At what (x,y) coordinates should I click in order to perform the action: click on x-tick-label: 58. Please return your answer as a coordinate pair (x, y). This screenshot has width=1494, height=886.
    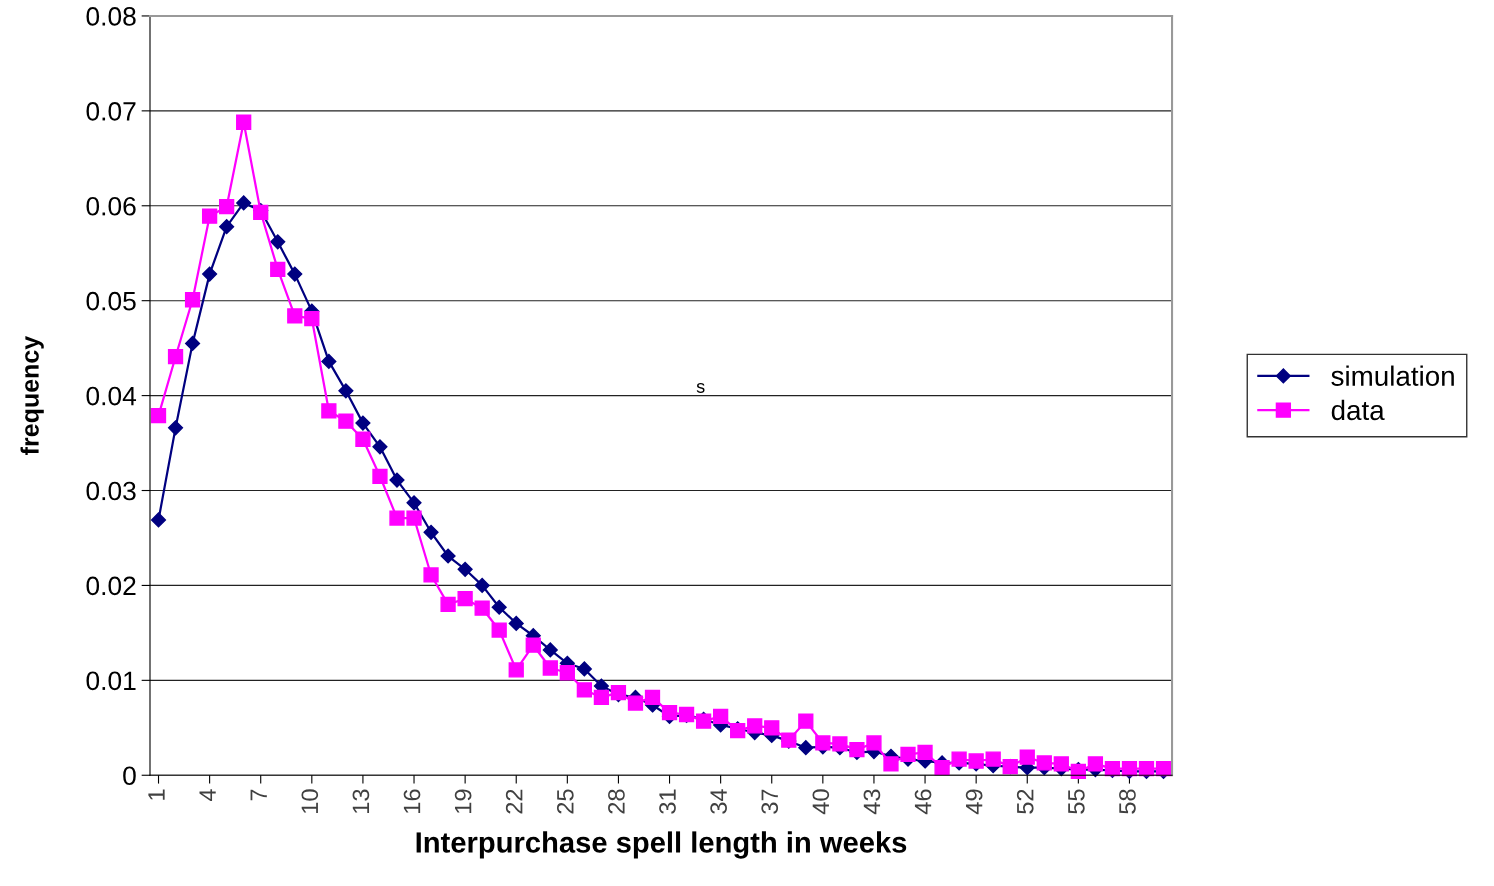
    Looking at the image, I should click on (1127, 801).